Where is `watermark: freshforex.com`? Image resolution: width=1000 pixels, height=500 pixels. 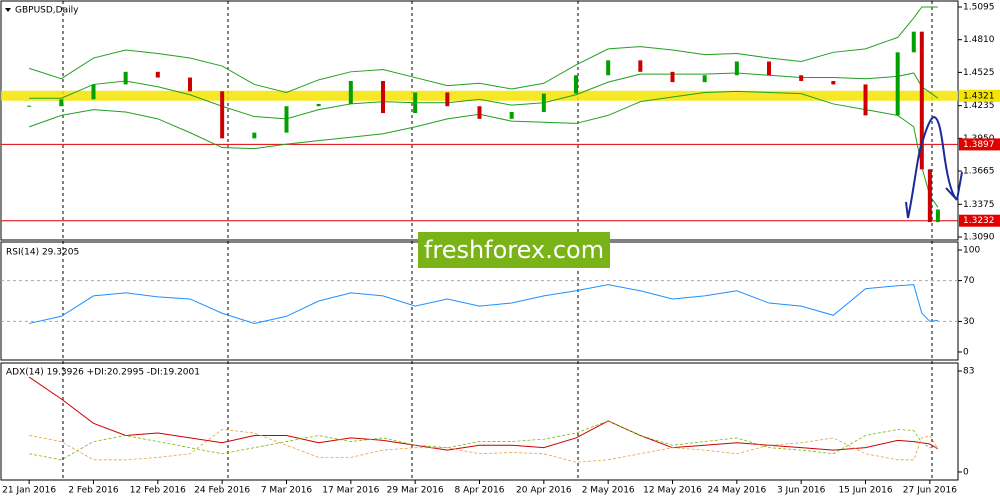
watermark: freshforex.com is located at coordinates (514, 250).